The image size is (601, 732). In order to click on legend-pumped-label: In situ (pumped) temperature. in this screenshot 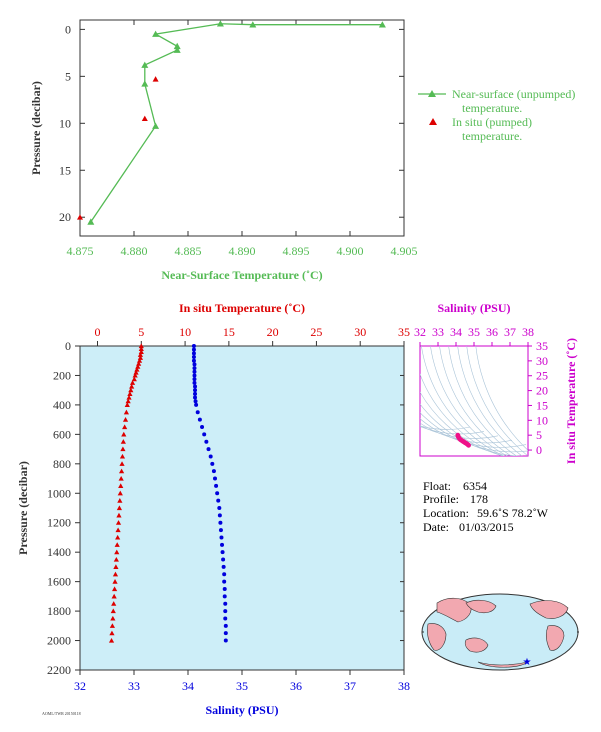, I will do `click(492, 129)`.